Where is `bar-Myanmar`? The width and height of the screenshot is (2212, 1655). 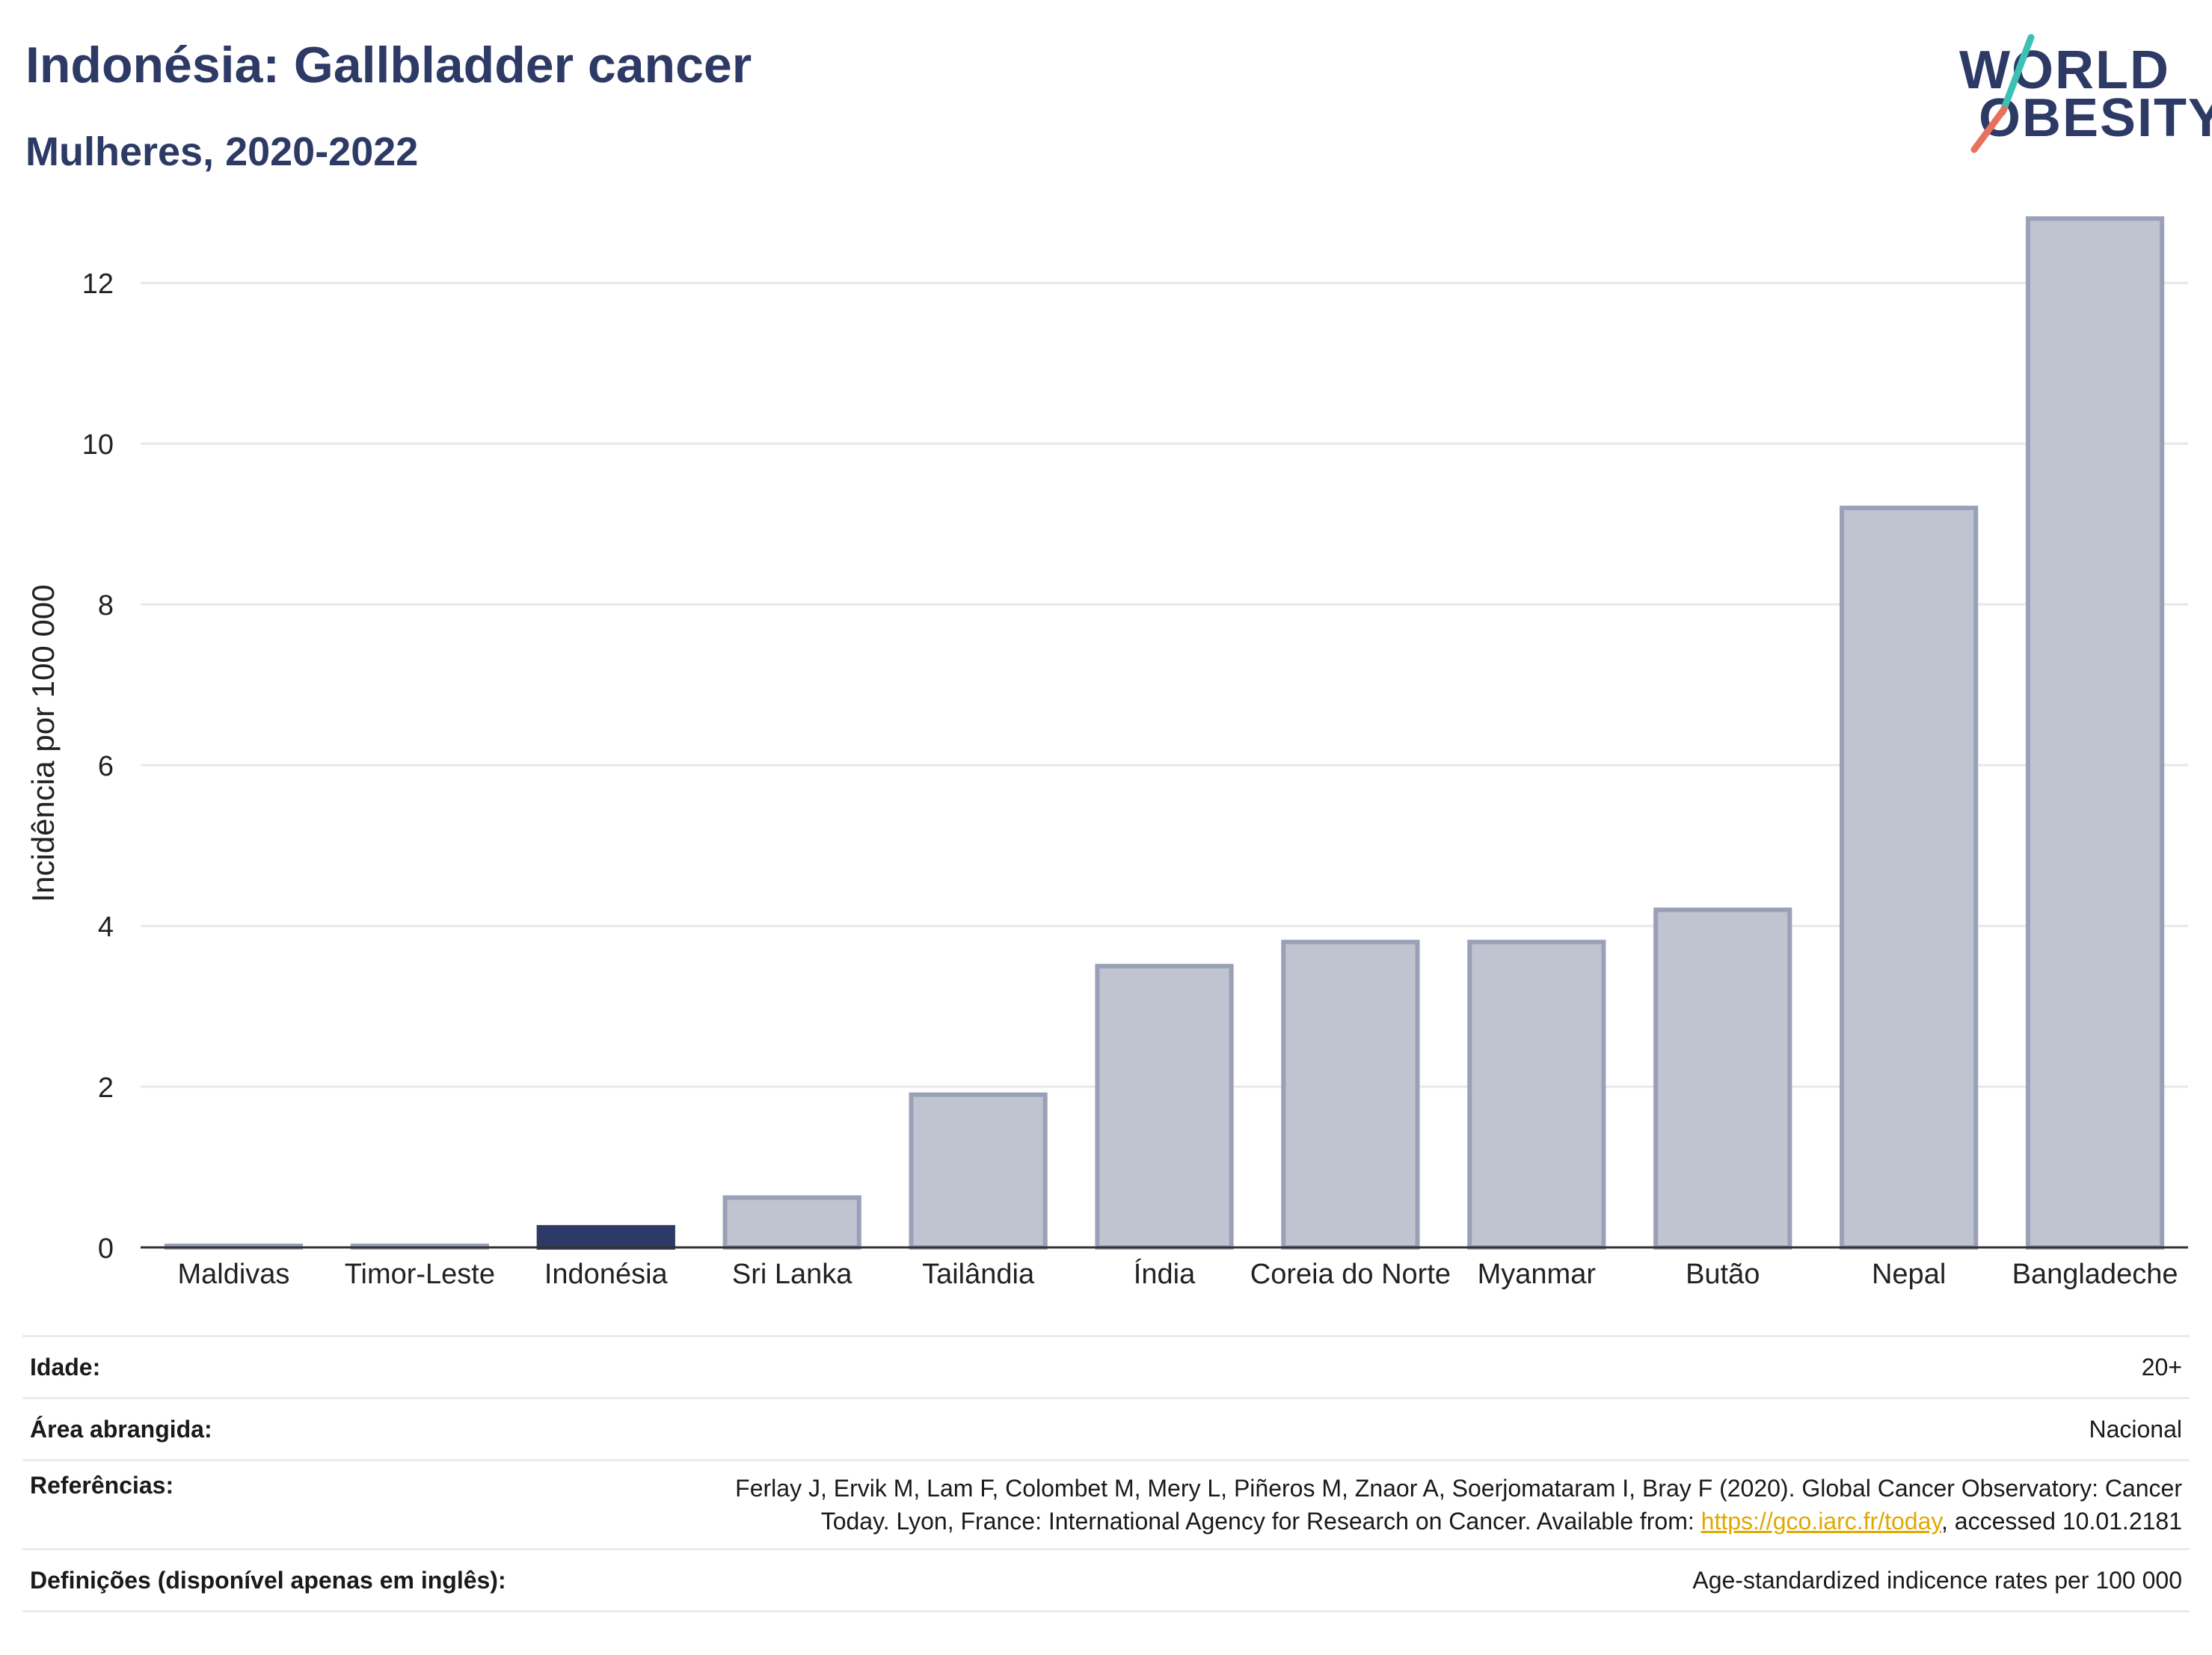 bar-Myanmar is located at coordinates (1536, 1094).